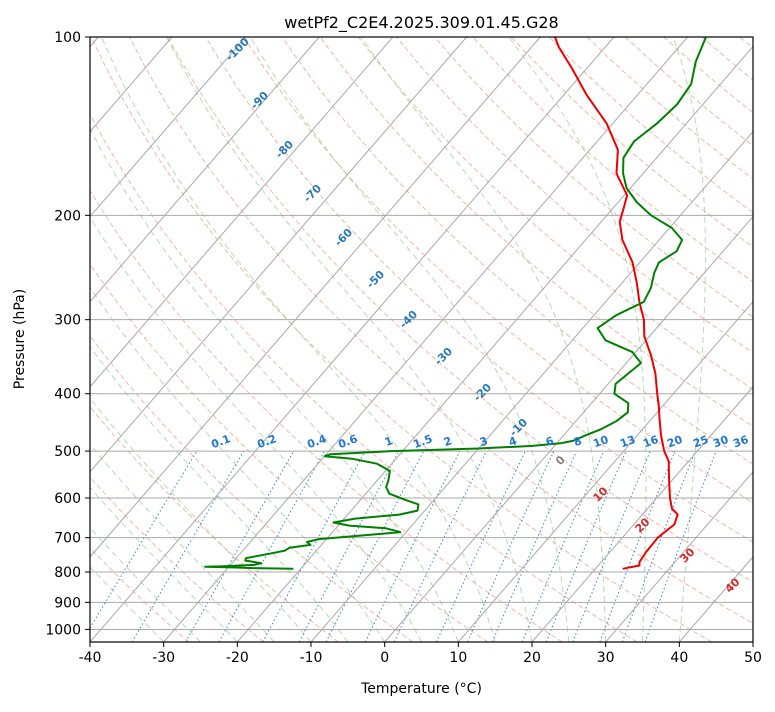  Describe the element at coordinates (237, 658) in the screenshot. I see `x-tick-label: -20` at that location.